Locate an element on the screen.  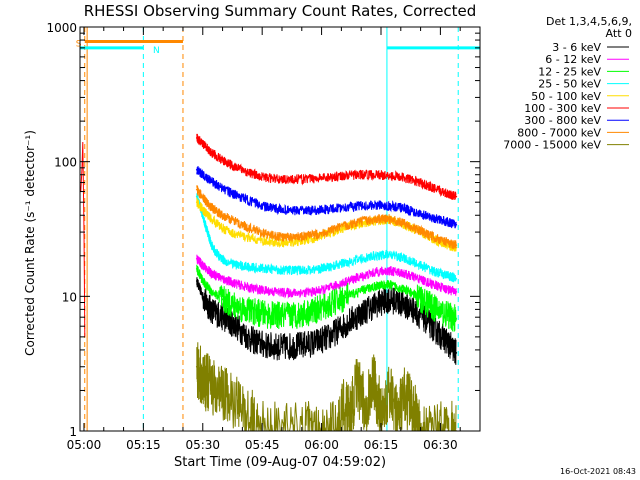
legend-header-line: Det 1,3,4,5,6,9, is located at coordinates (589, 21).